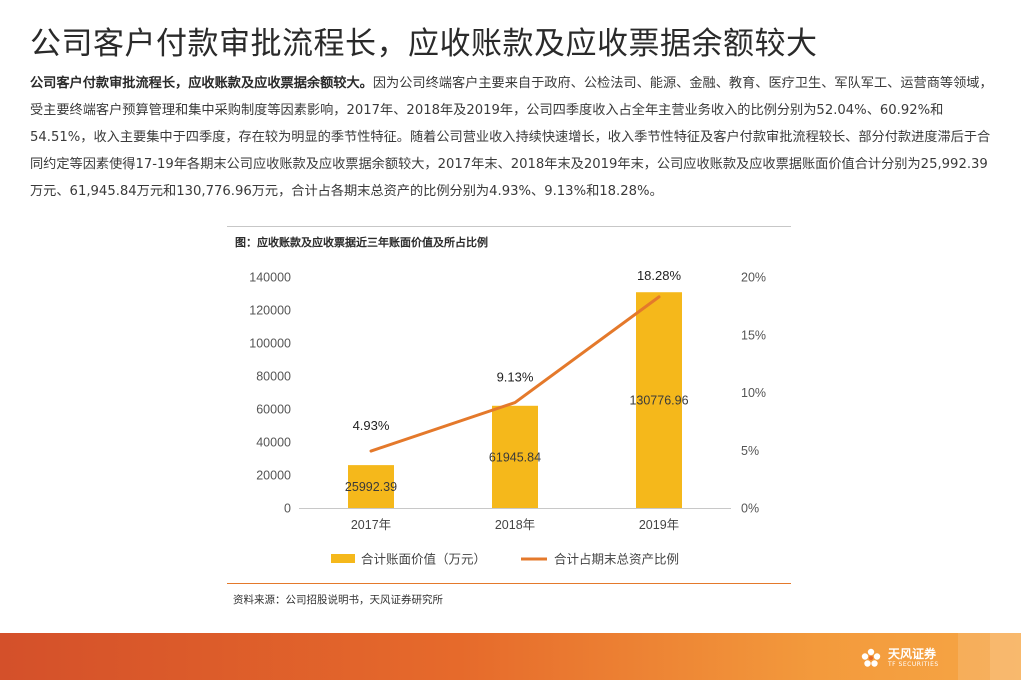 The height and width of the screenshot is (680, 1021). What do you see at coordinates (423, 559) in the screenshot?
I see `legend-bar-label: 合计账面价值（万元）` at bounding box center [423, 559].